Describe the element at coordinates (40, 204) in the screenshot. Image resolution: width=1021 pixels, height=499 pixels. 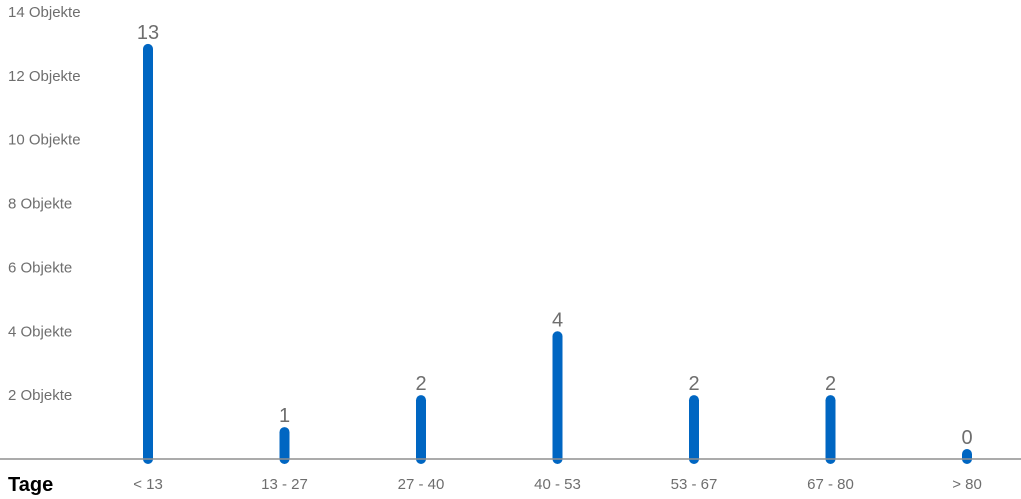
I see `y-tick-label: 8 Objekte` at that location.